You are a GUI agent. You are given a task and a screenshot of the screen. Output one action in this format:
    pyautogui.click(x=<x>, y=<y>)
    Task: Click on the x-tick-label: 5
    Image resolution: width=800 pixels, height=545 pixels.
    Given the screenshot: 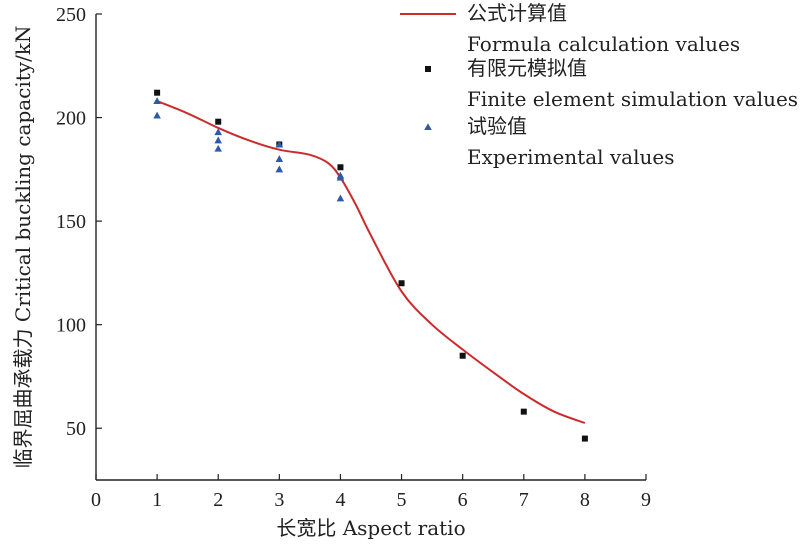 What is the action you would take?
    pyautogui.click(x=402, y=500)
    